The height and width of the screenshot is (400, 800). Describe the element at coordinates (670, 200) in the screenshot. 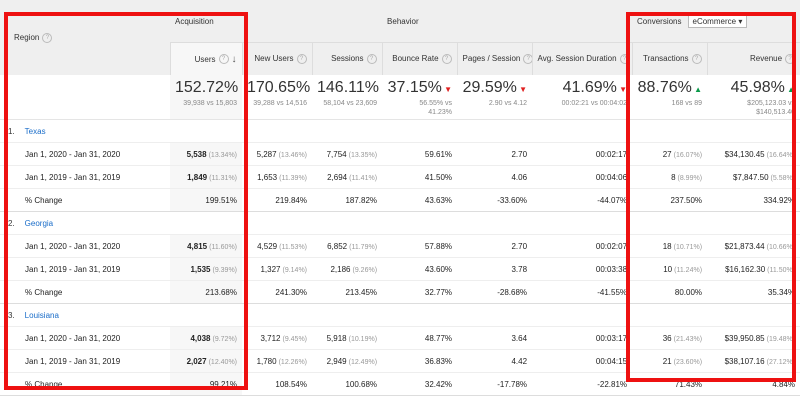

I see `percent-change-cell: 237.50%` at that location.